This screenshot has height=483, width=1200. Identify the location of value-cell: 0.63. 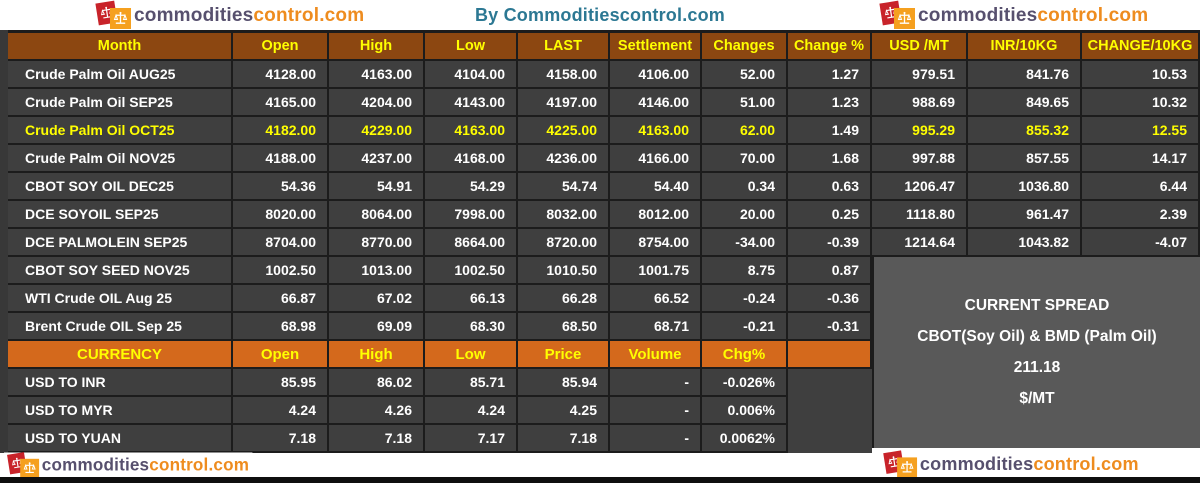
(830, 187).